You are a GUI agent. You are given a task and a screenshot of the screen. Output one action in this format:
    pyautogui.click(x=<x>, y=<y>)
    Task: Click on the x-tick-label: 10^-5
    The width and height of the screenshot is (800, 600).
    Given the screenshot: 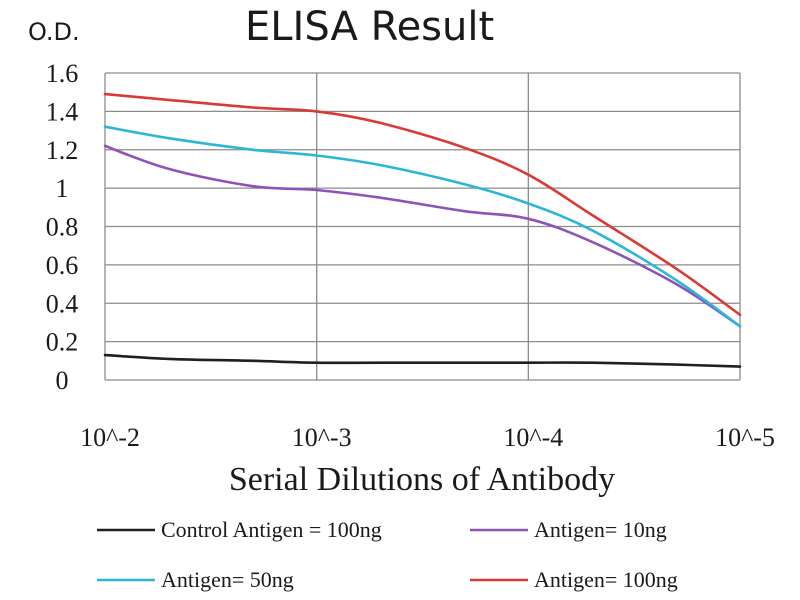 What is the action you would take?
    pyautogui.click(x=745, y=437)
    